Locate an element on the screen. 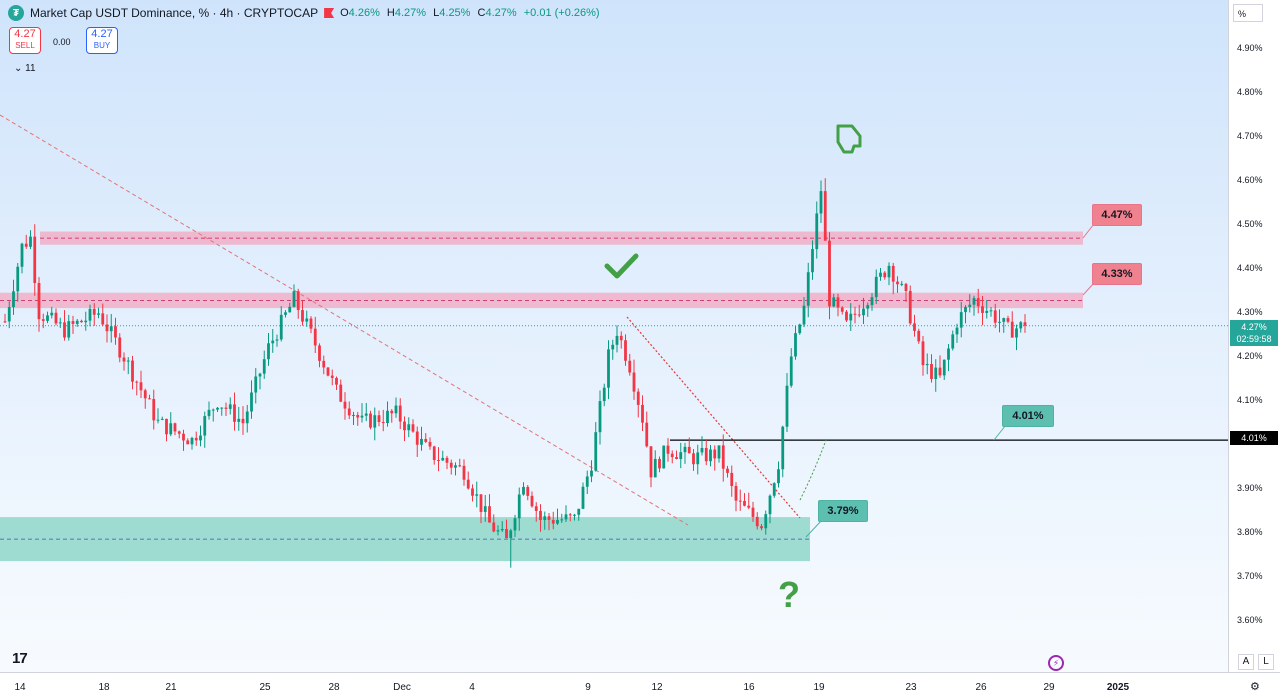 The width and height of the screenshot is (1280, 699). time-axis is located at coordinates (640, 685).